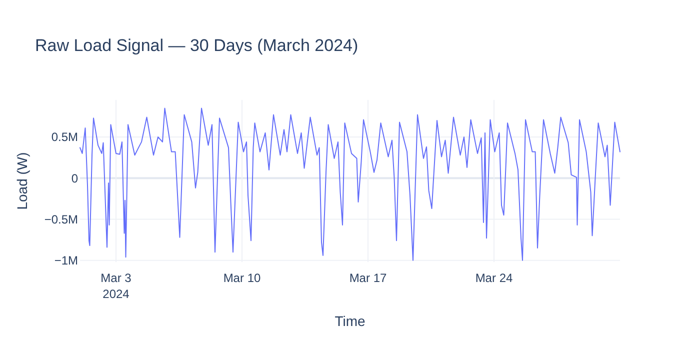 The image size is (700, 350). What do you see at coordinates (66, 261) in the screenshot?
I see `y-tick-label: −1M` at bounding box center [66, 261].